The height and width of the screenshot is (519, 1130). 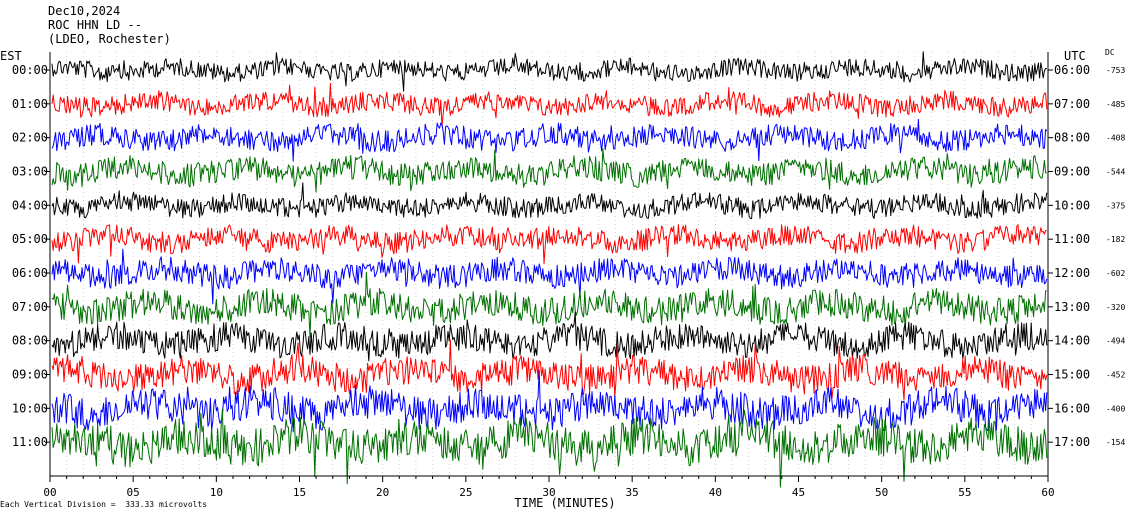 What do you see at coordinates (1072, 341) in the screenshot?
I see `row-label-utc: 14:00` at bounding box center [1072, 341].